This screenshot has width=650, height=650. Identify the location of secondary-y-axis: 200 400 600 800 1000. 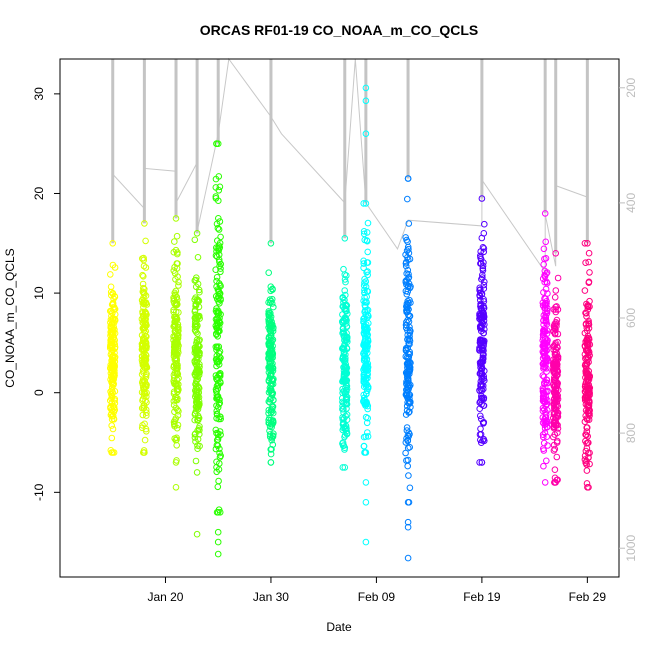
(628, 319).